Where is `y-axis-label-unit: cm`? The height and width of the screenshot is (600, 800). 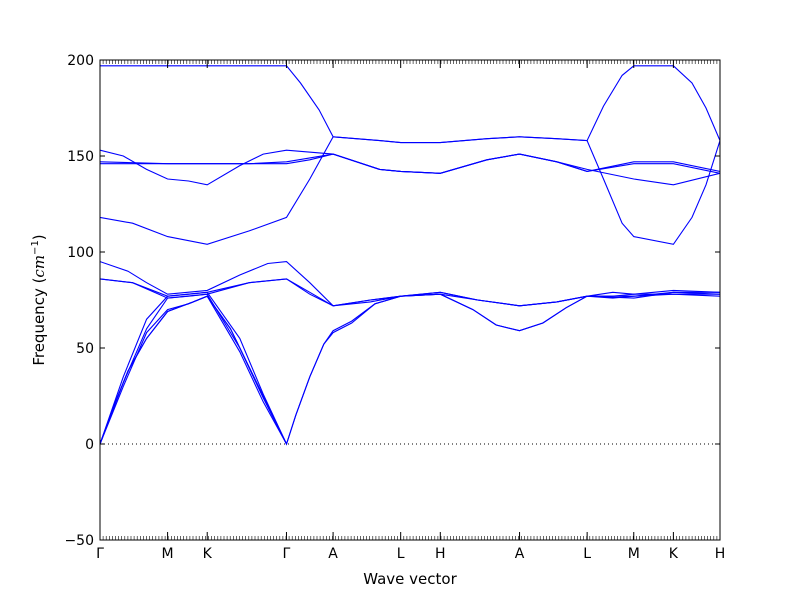
y-axis-label-unit: cm is located at coordinates (39, 266).